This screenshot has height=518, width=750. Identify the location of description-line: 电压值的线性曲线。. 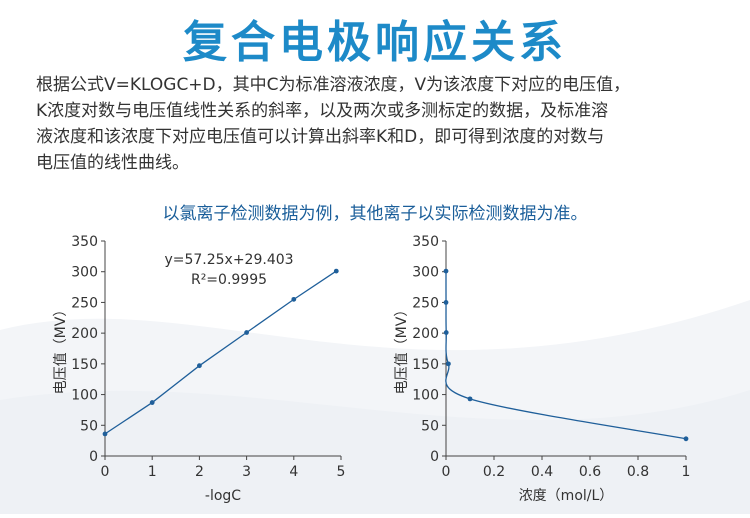
(112, 163).